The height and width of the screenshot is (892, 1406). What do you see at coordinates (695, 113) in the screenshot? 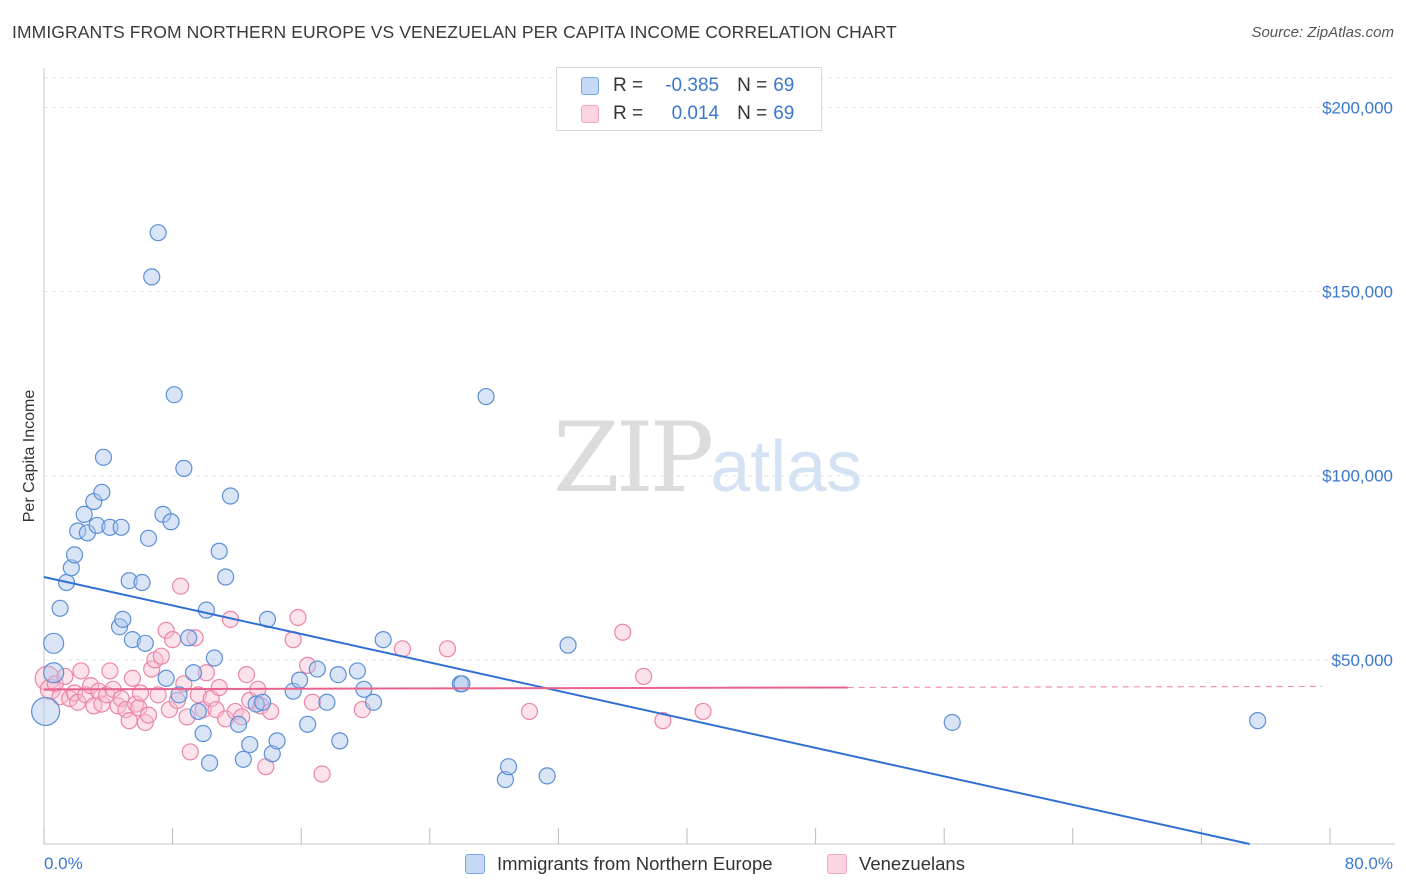
I see `legend-r-value: 0.014` at bounding box center [695, 113].